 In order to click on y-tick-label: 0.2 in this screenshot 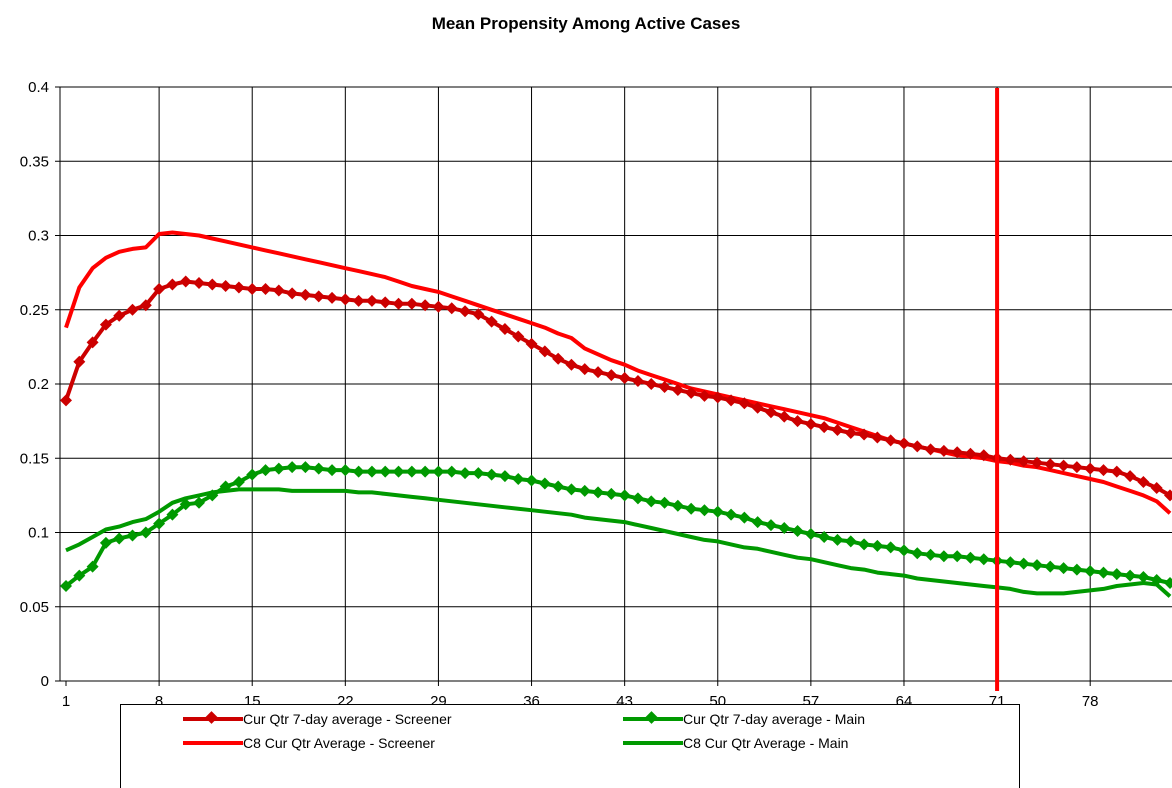, I will do `click(38, 384)`.